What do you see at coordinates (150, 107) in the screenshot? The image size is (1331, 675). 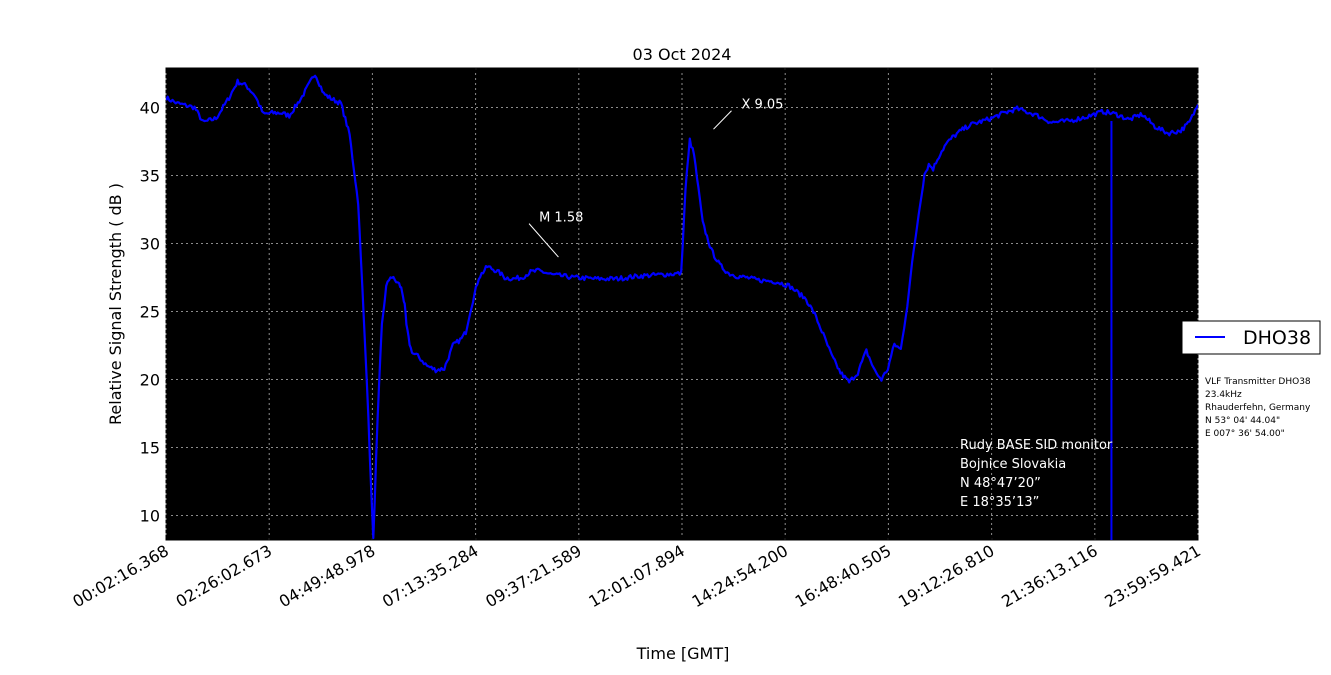 I see `y-tick-label-6: 40` at bounding box center [150, 107].